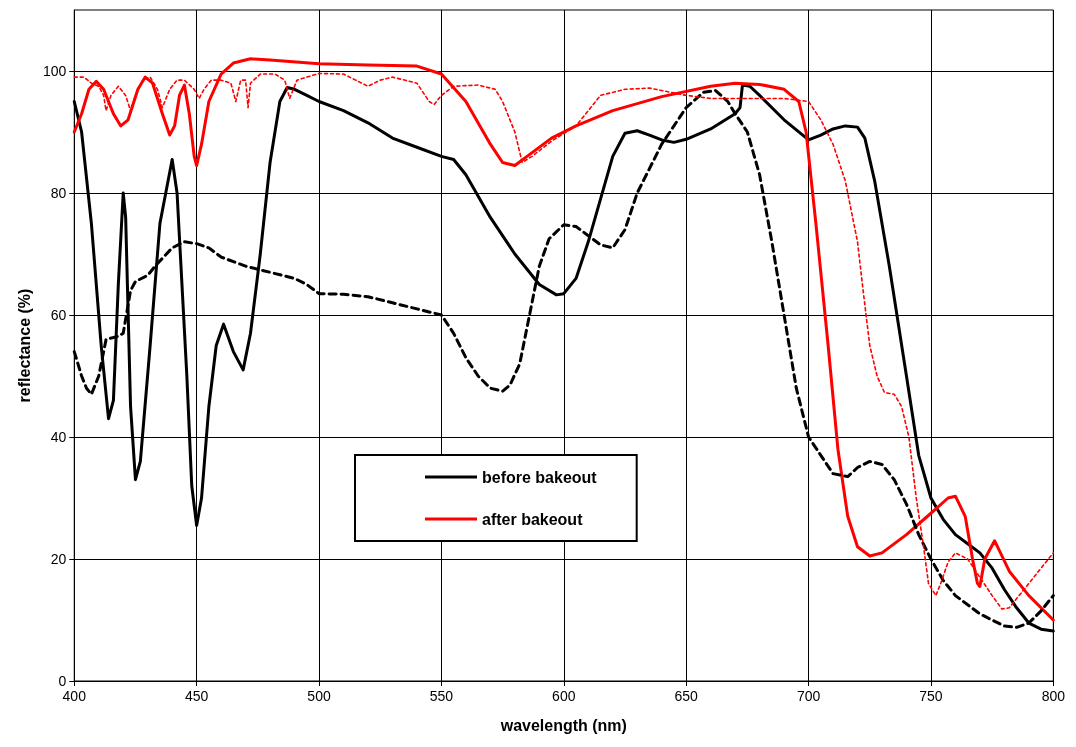  I want to click on x-tick-label: 650, so click(686, 696).